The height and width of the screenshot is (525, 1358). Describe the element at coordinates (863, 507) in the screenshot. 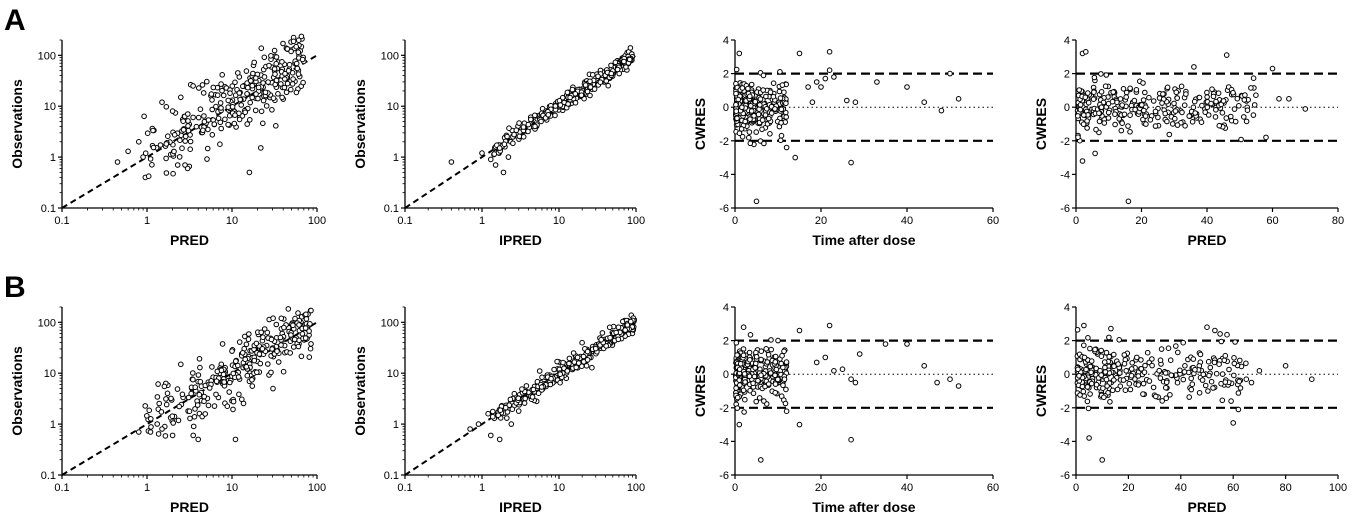

I see `x-axis-title: Time after dose` at that location.